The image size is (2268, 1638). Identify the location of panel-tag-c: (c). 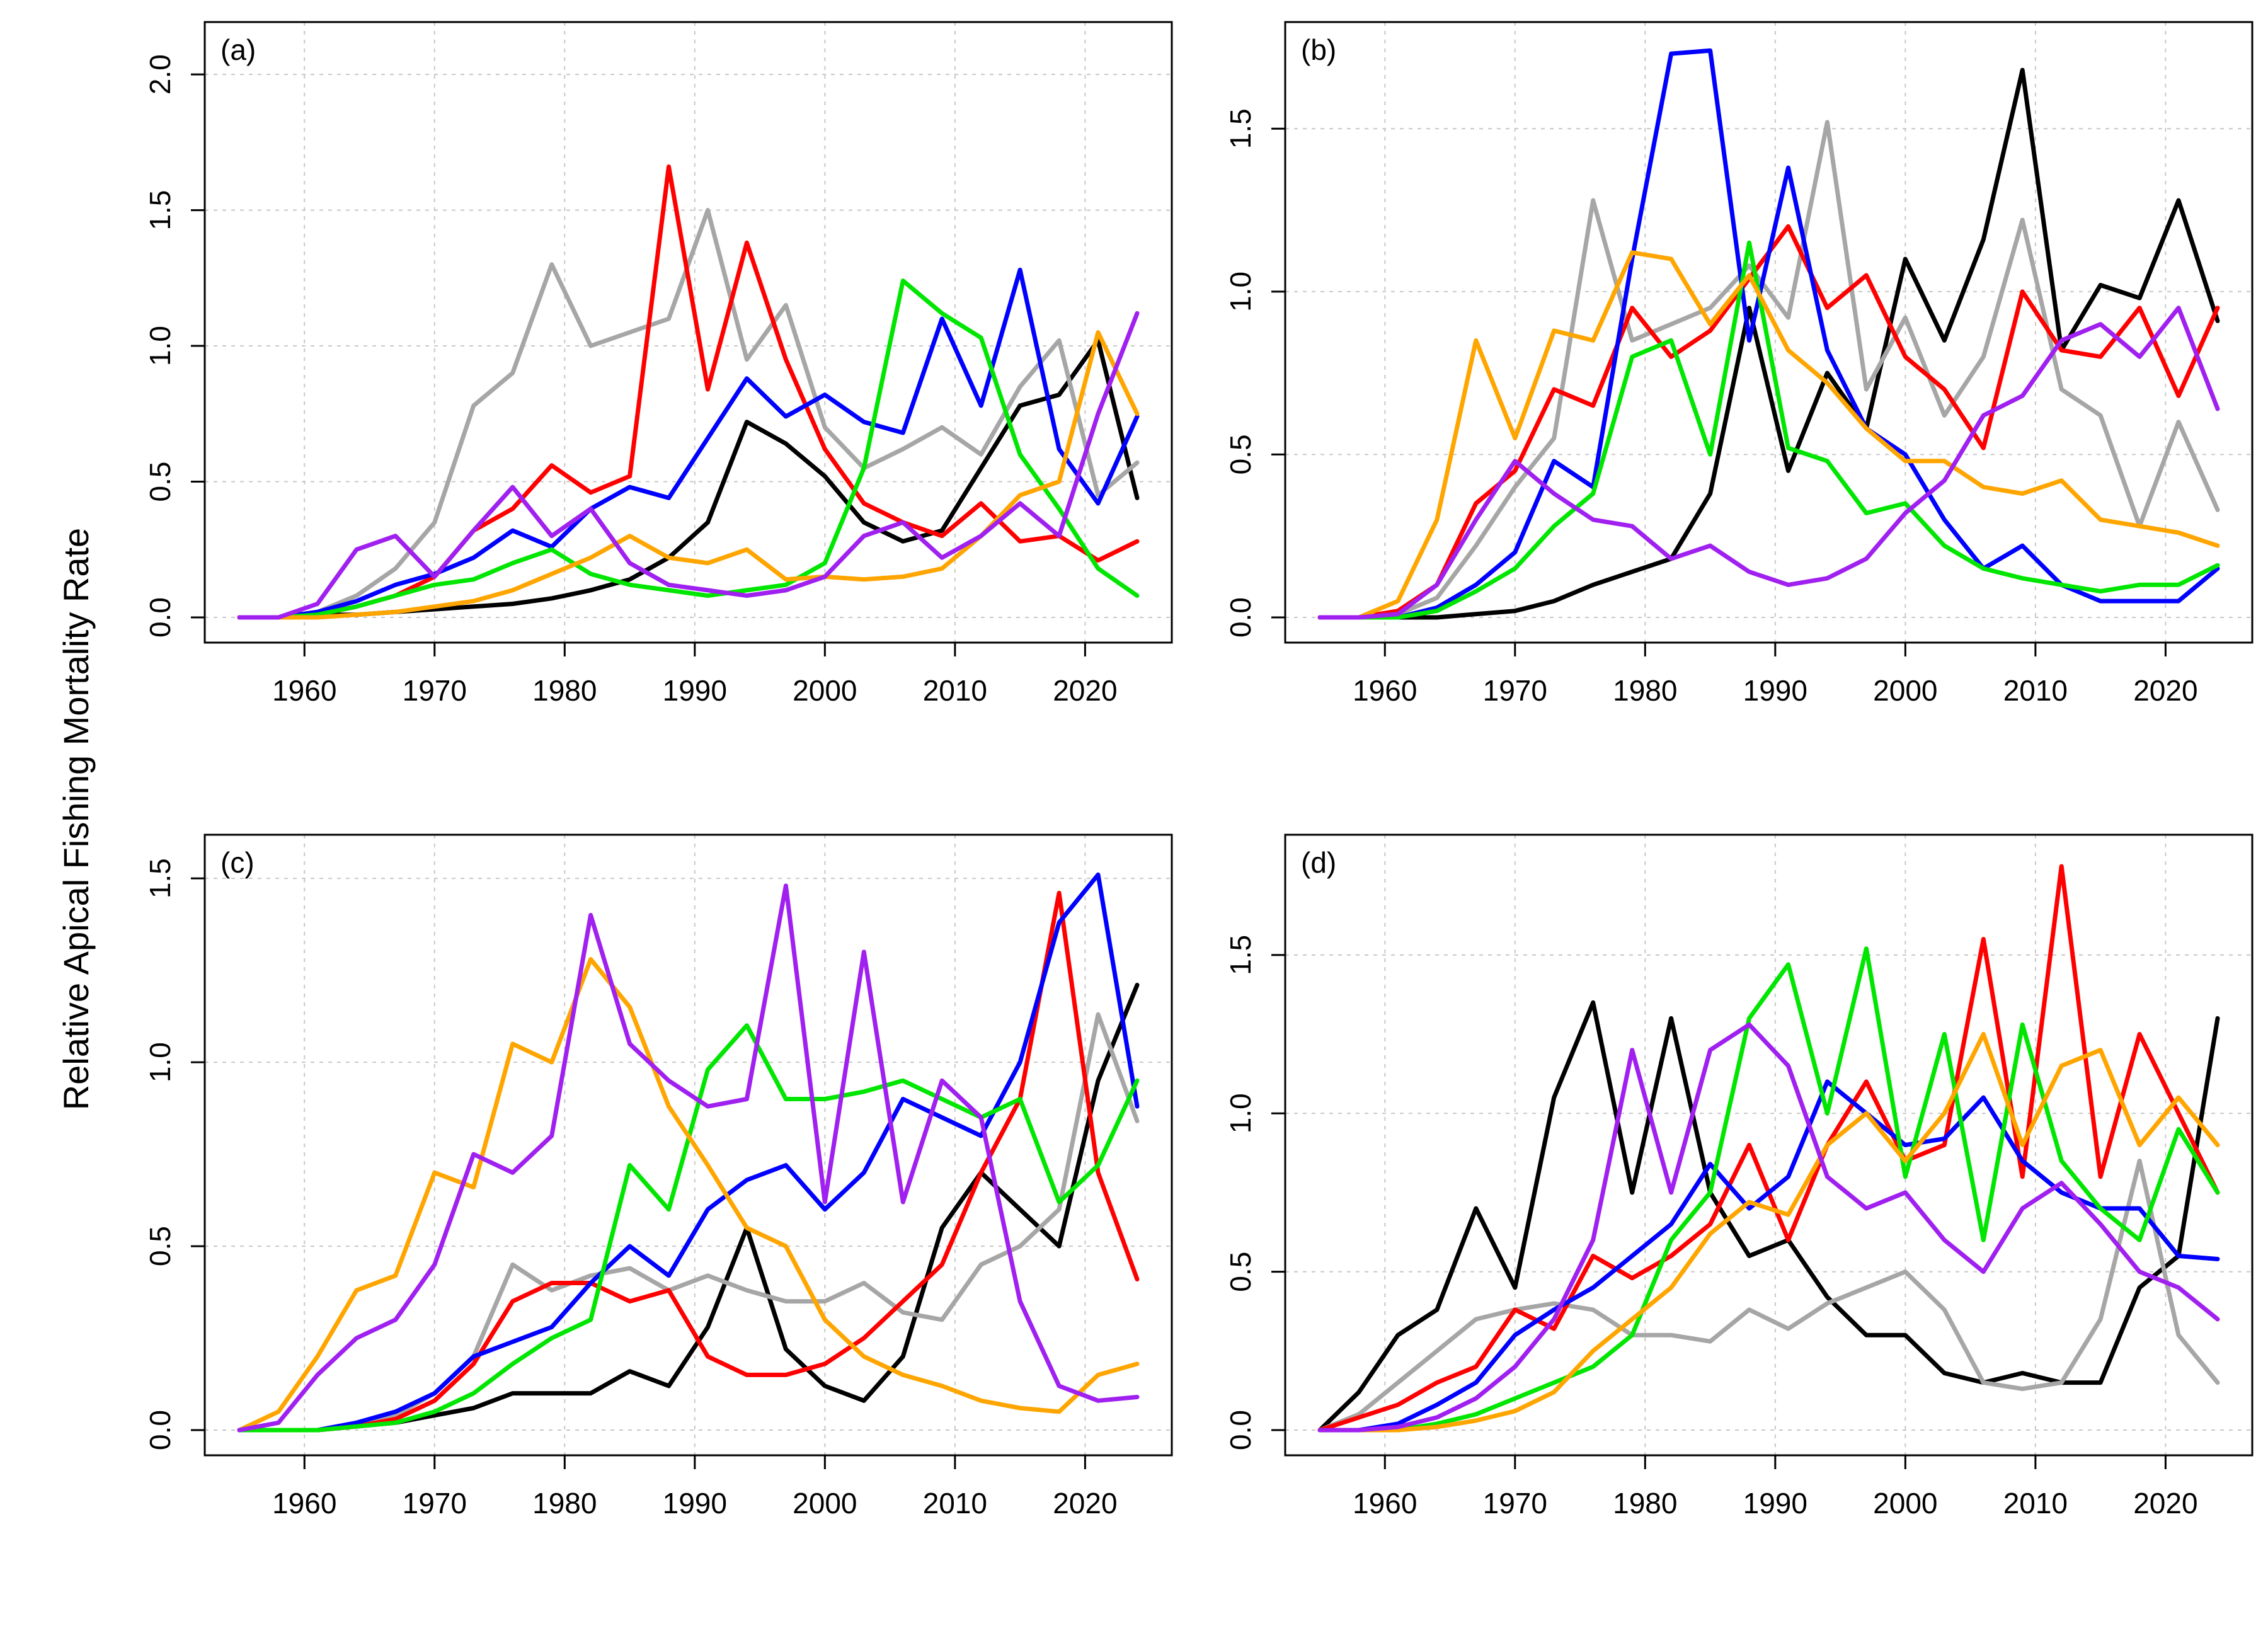
(237, 862).